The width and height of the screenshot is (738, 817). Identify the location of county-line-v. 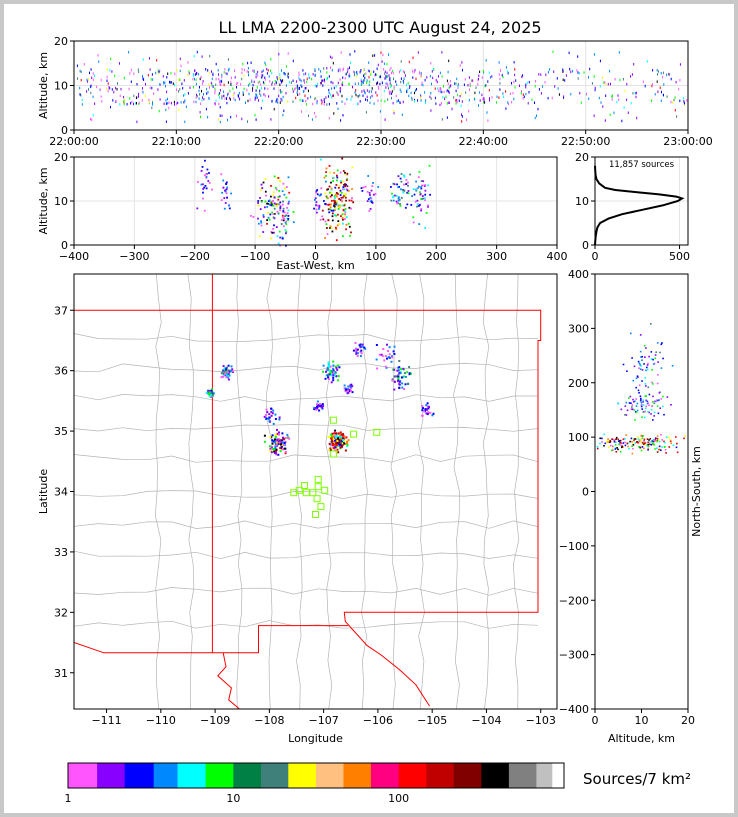
(421, 491).